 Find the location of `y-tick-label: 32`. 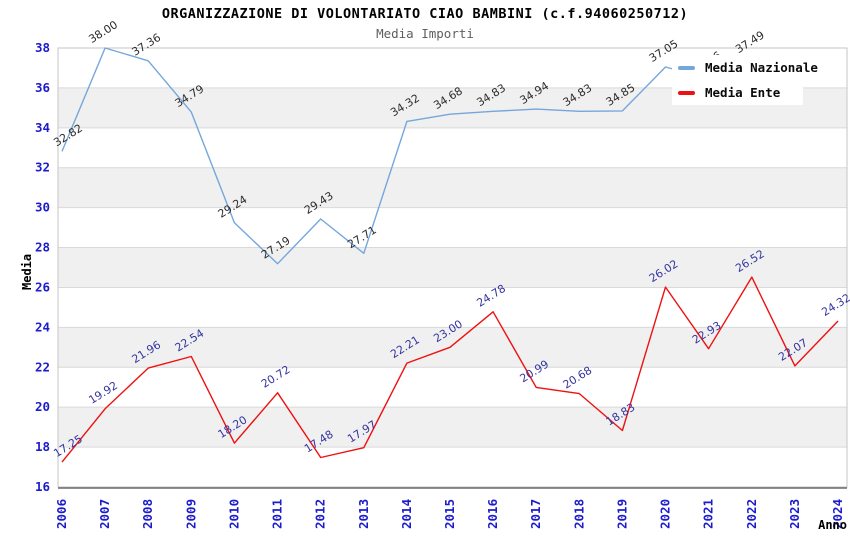

y-tick-label: 32 is located at coordinates (42, 167).